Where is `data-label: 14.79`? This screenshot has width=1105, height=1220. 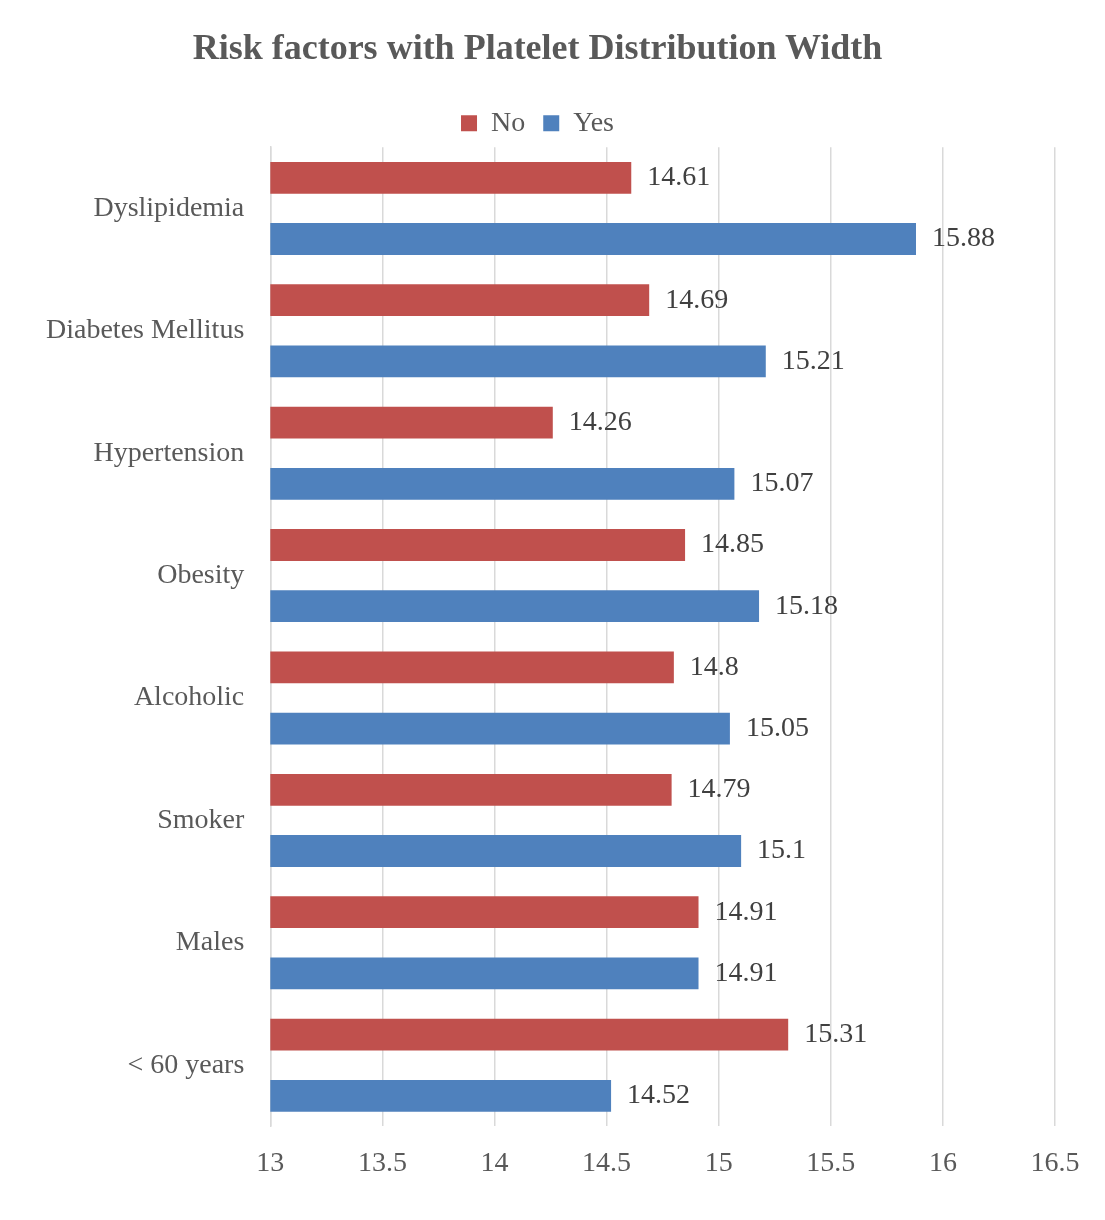
data-label: 14.79 is located at coordinates (719, 788).